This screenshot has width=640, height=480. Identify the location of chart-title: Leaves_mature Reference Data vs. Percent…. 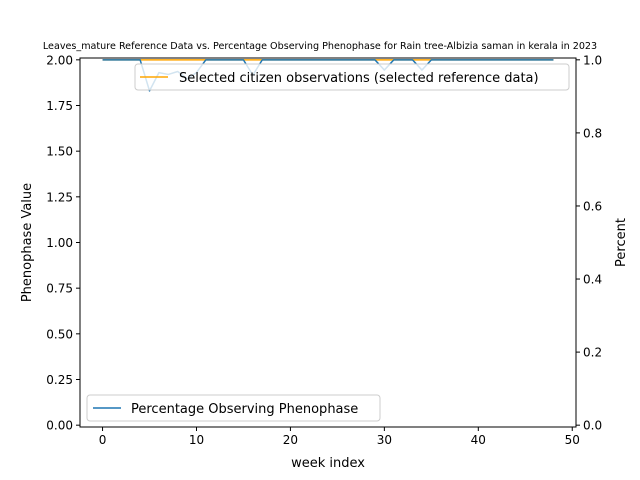
(320, 46).